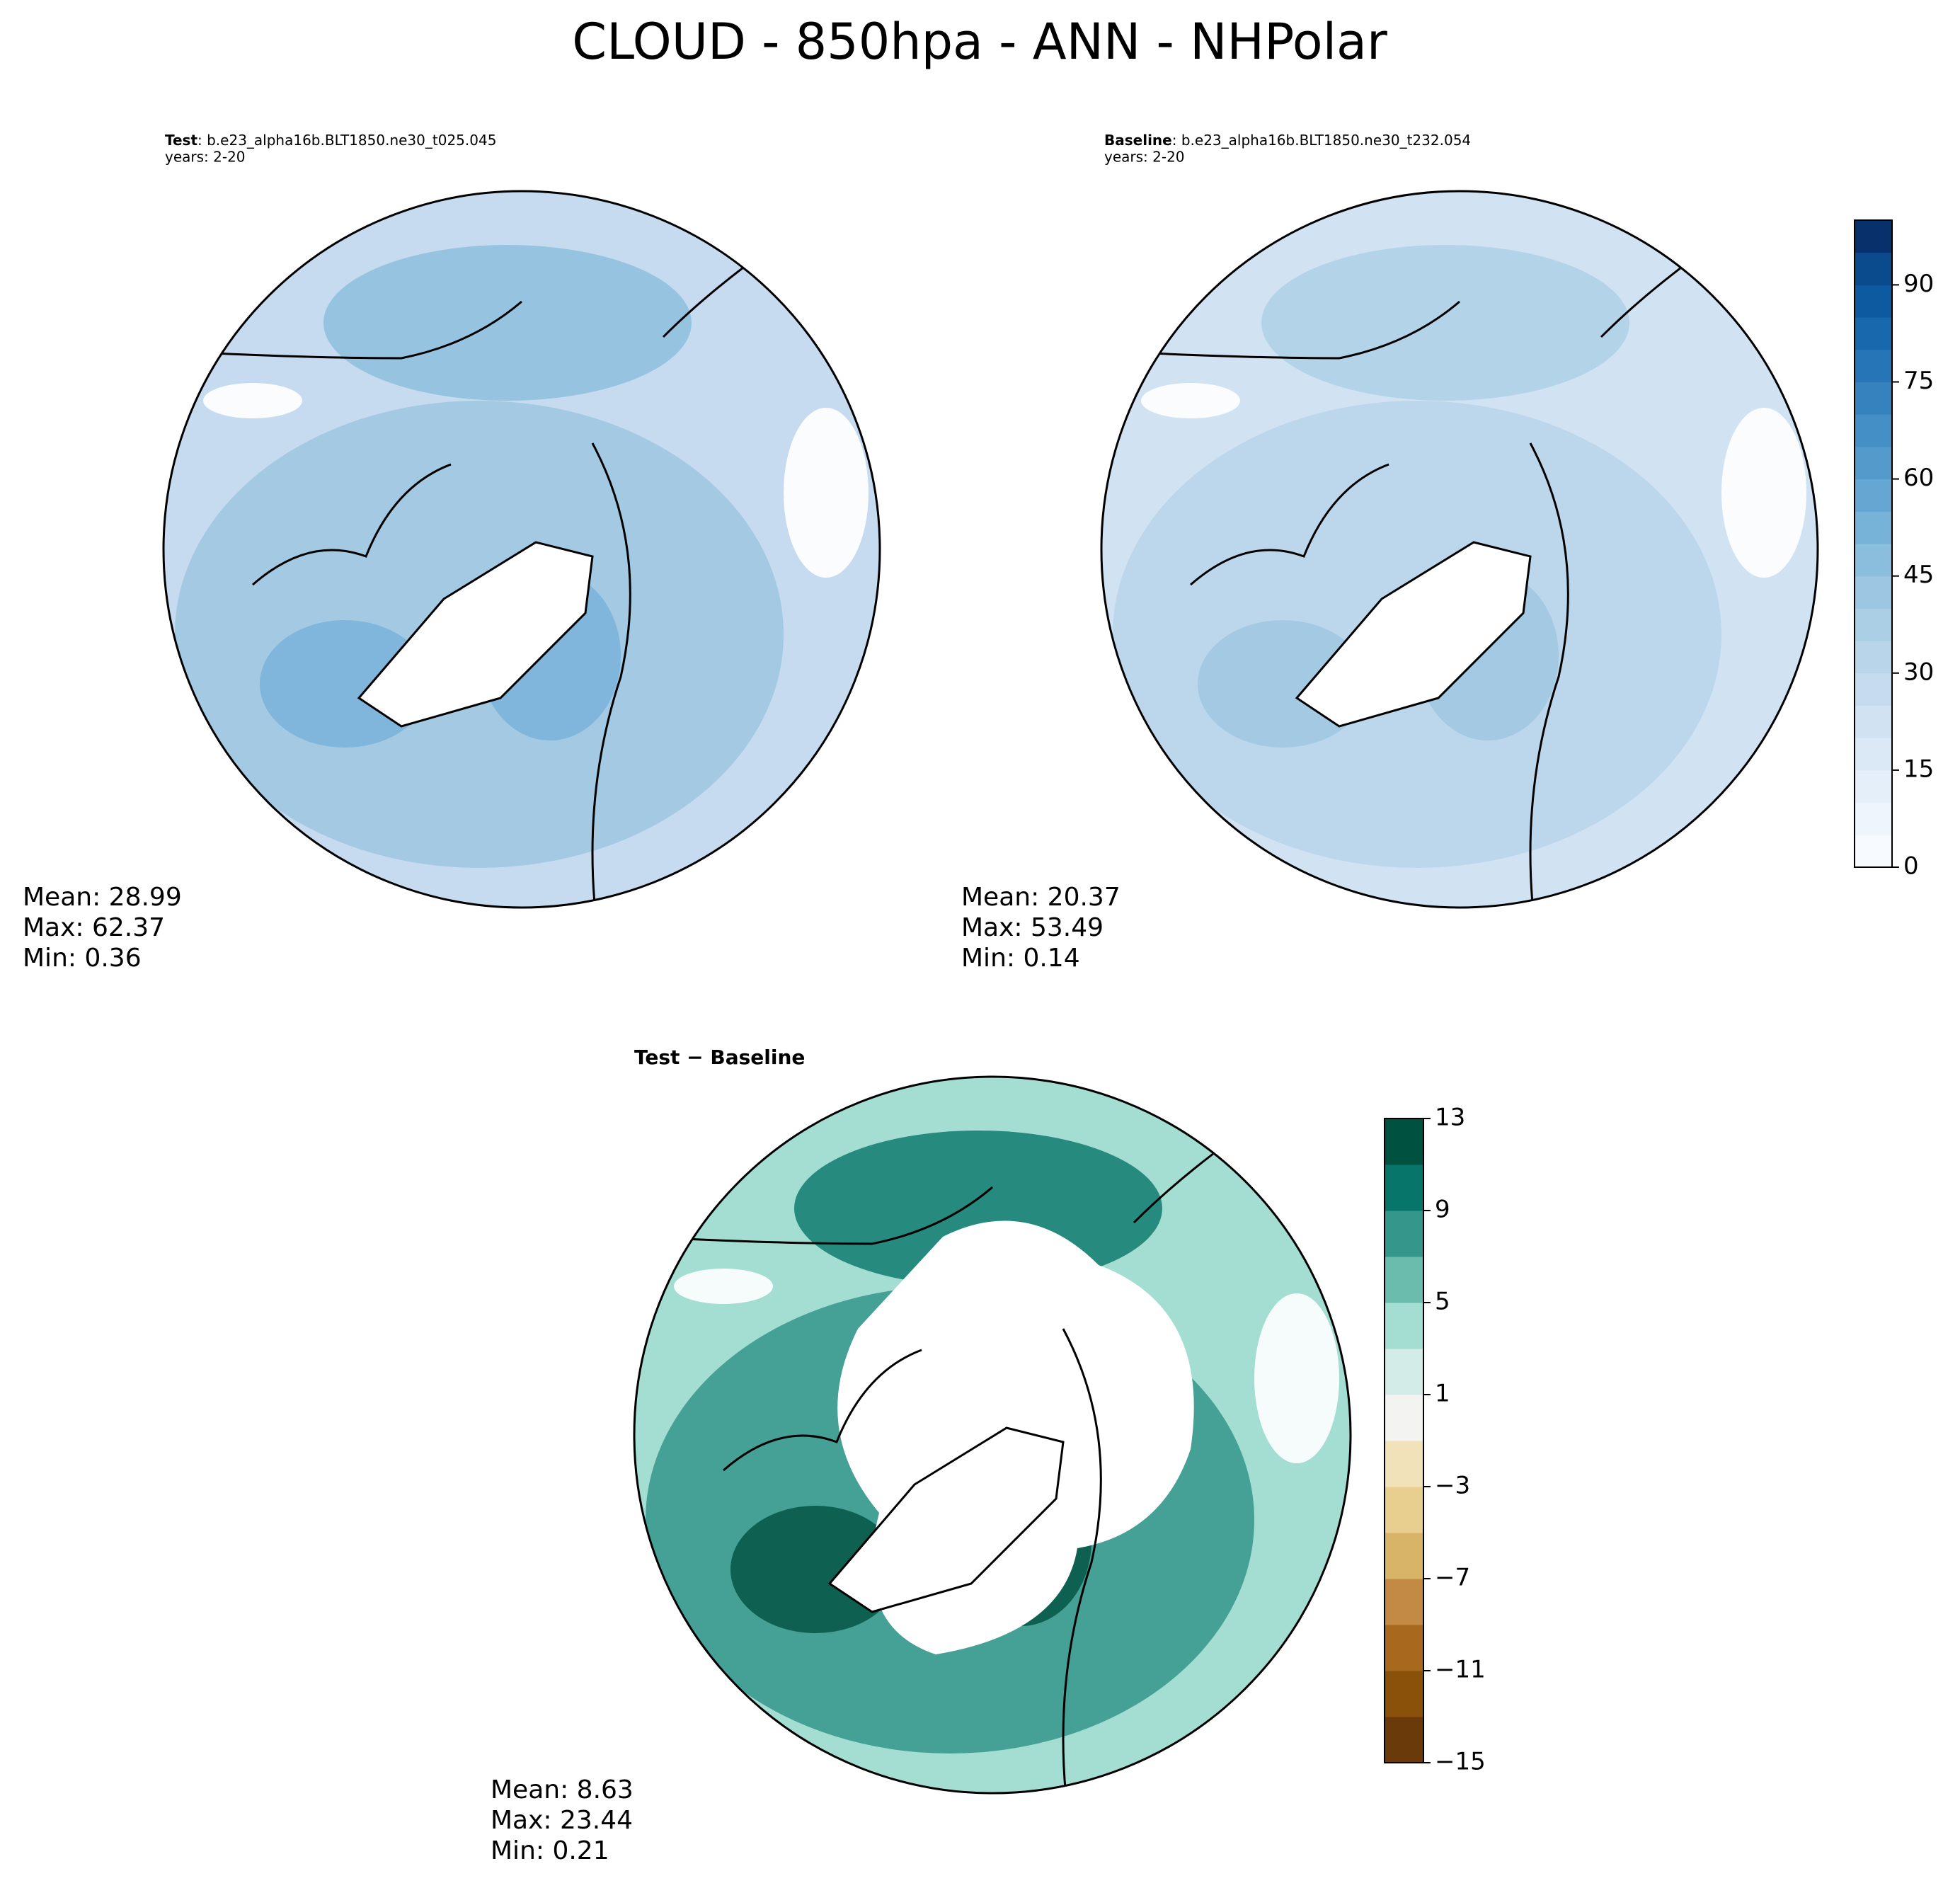  Describe the element at coordinates (550, 1851) in the screenshot. I see `stat-text: Min: 0.21` at that location.